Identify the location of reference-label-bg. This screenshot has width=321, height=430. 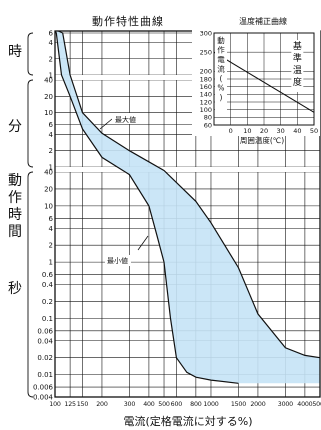
(297, 66).